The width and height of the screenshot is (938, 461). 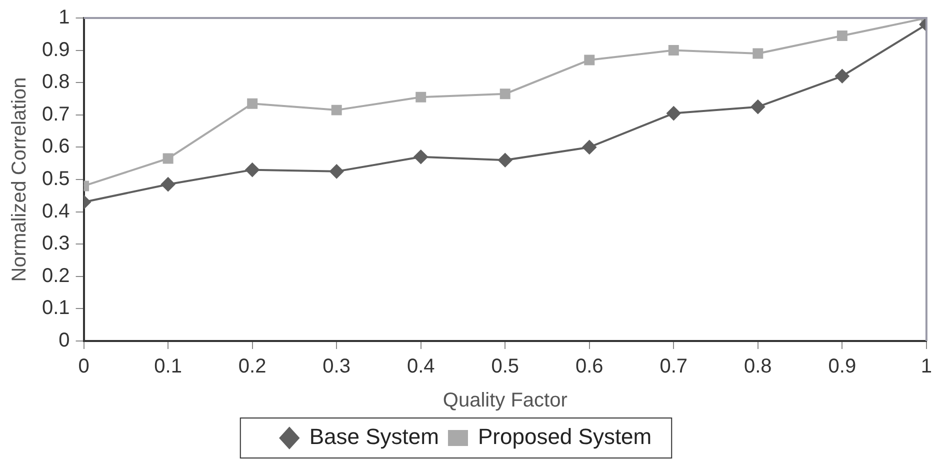 I want to click on y-tick-label: 0.7, so click(x=56, y=114).